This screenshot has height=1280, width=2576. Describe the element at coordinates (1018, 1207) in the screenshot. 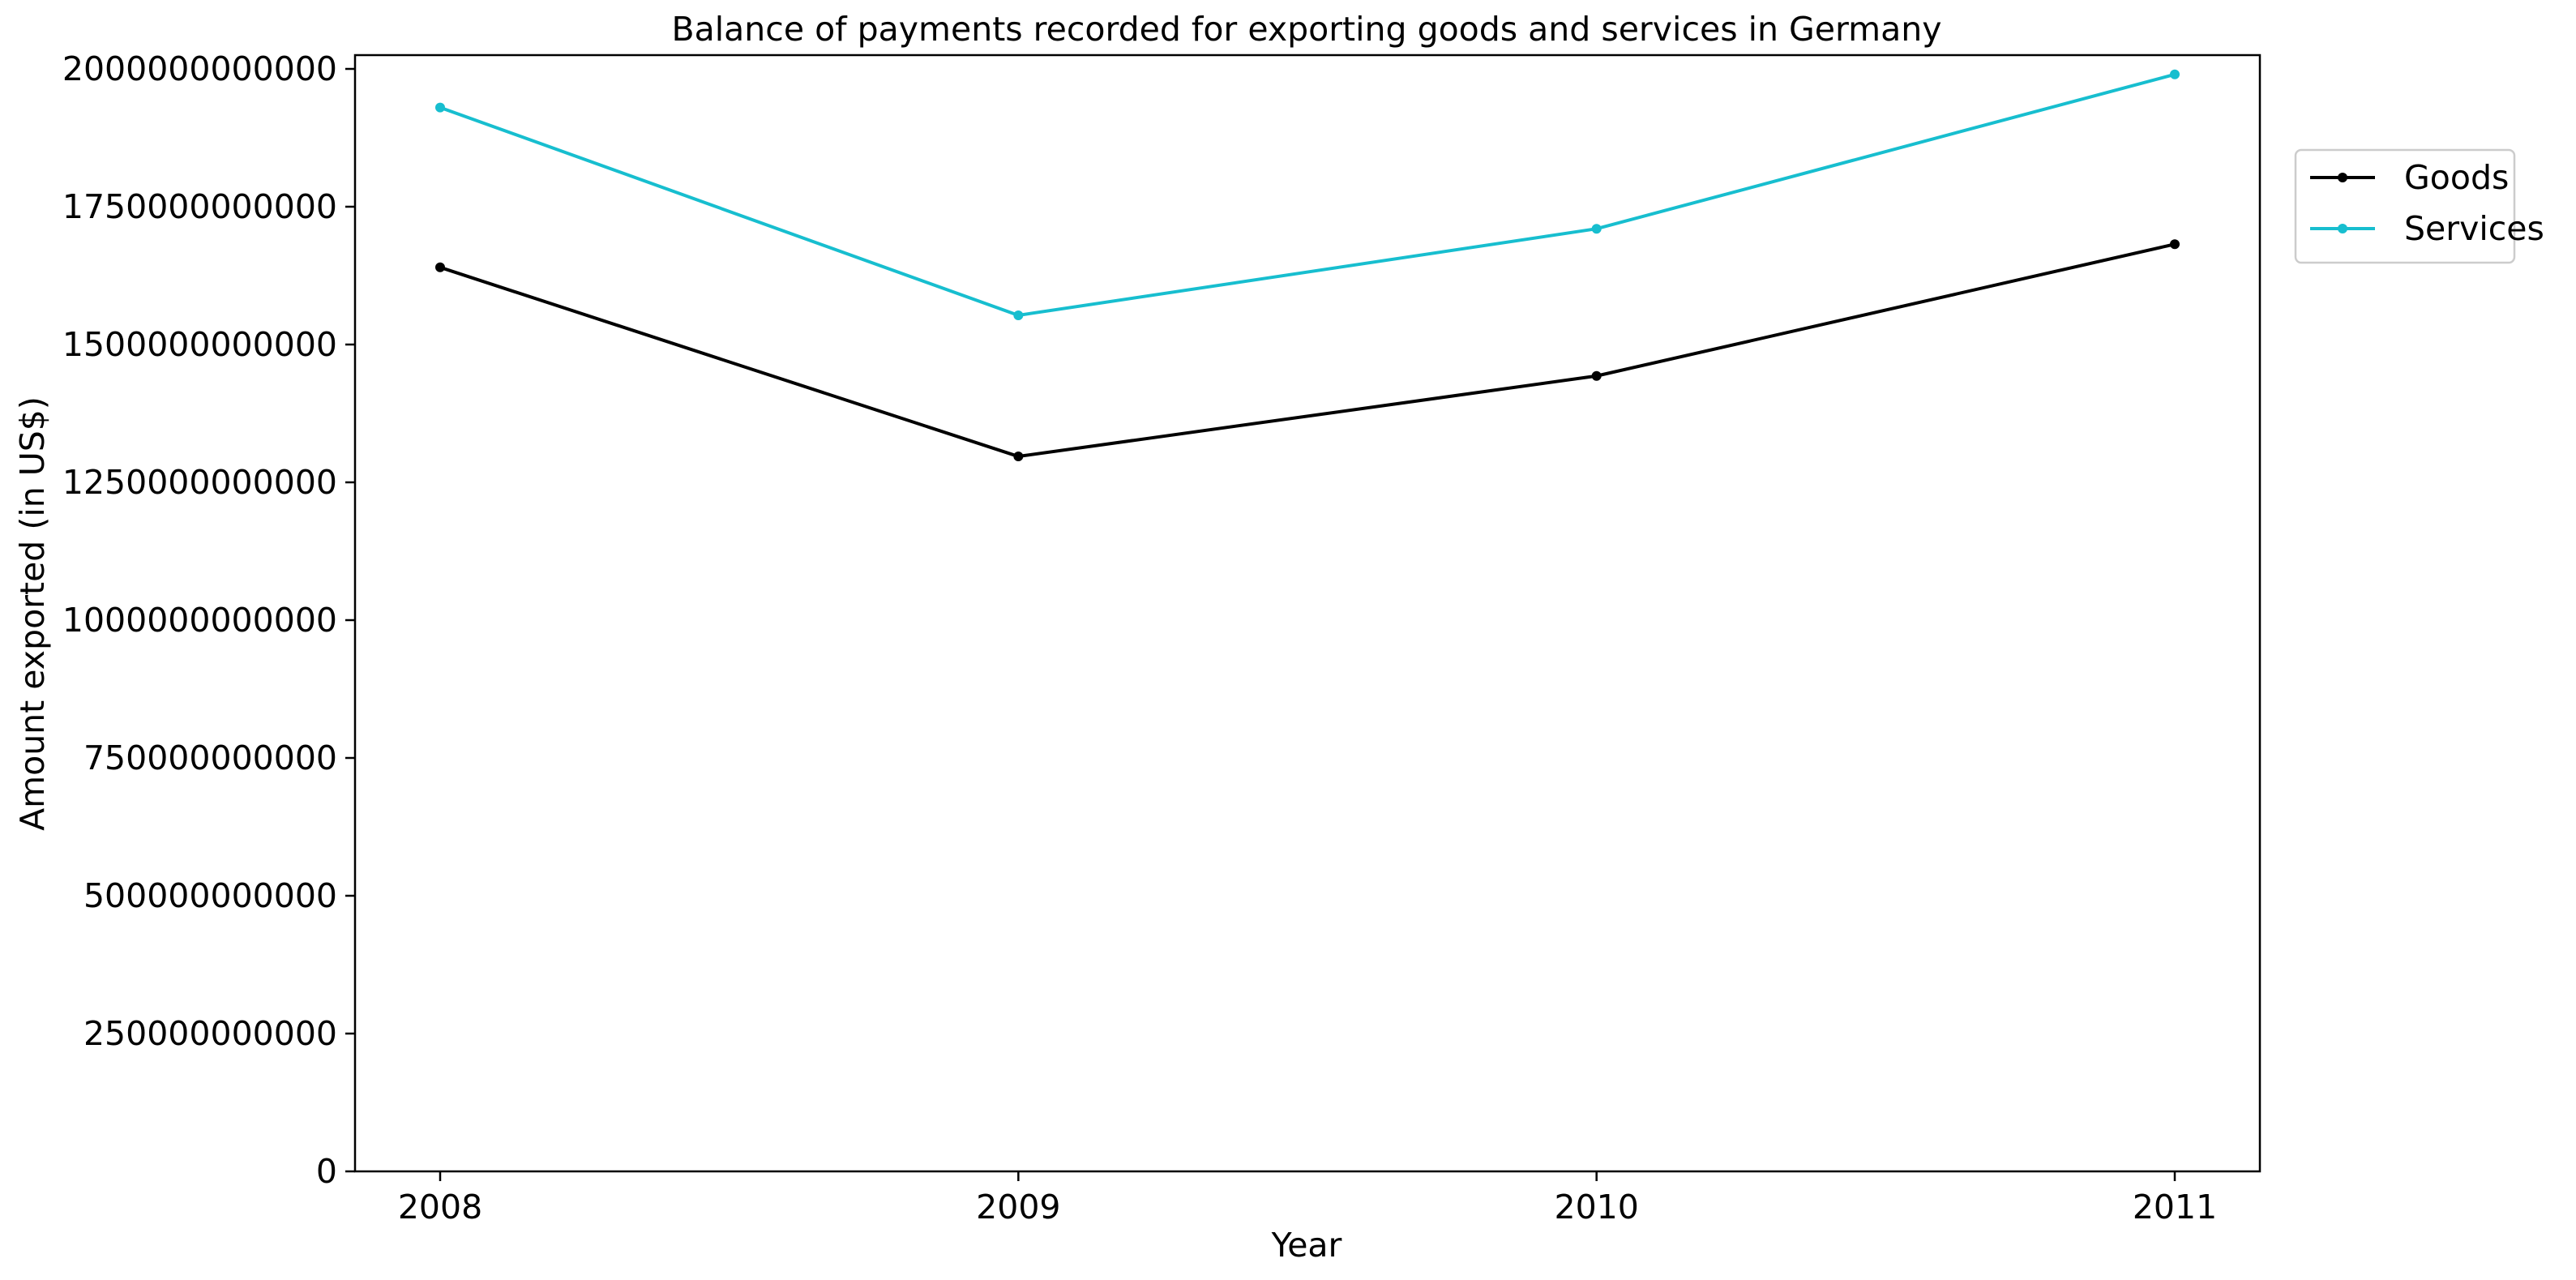

I see `x-tick-label: 2009` at that location.